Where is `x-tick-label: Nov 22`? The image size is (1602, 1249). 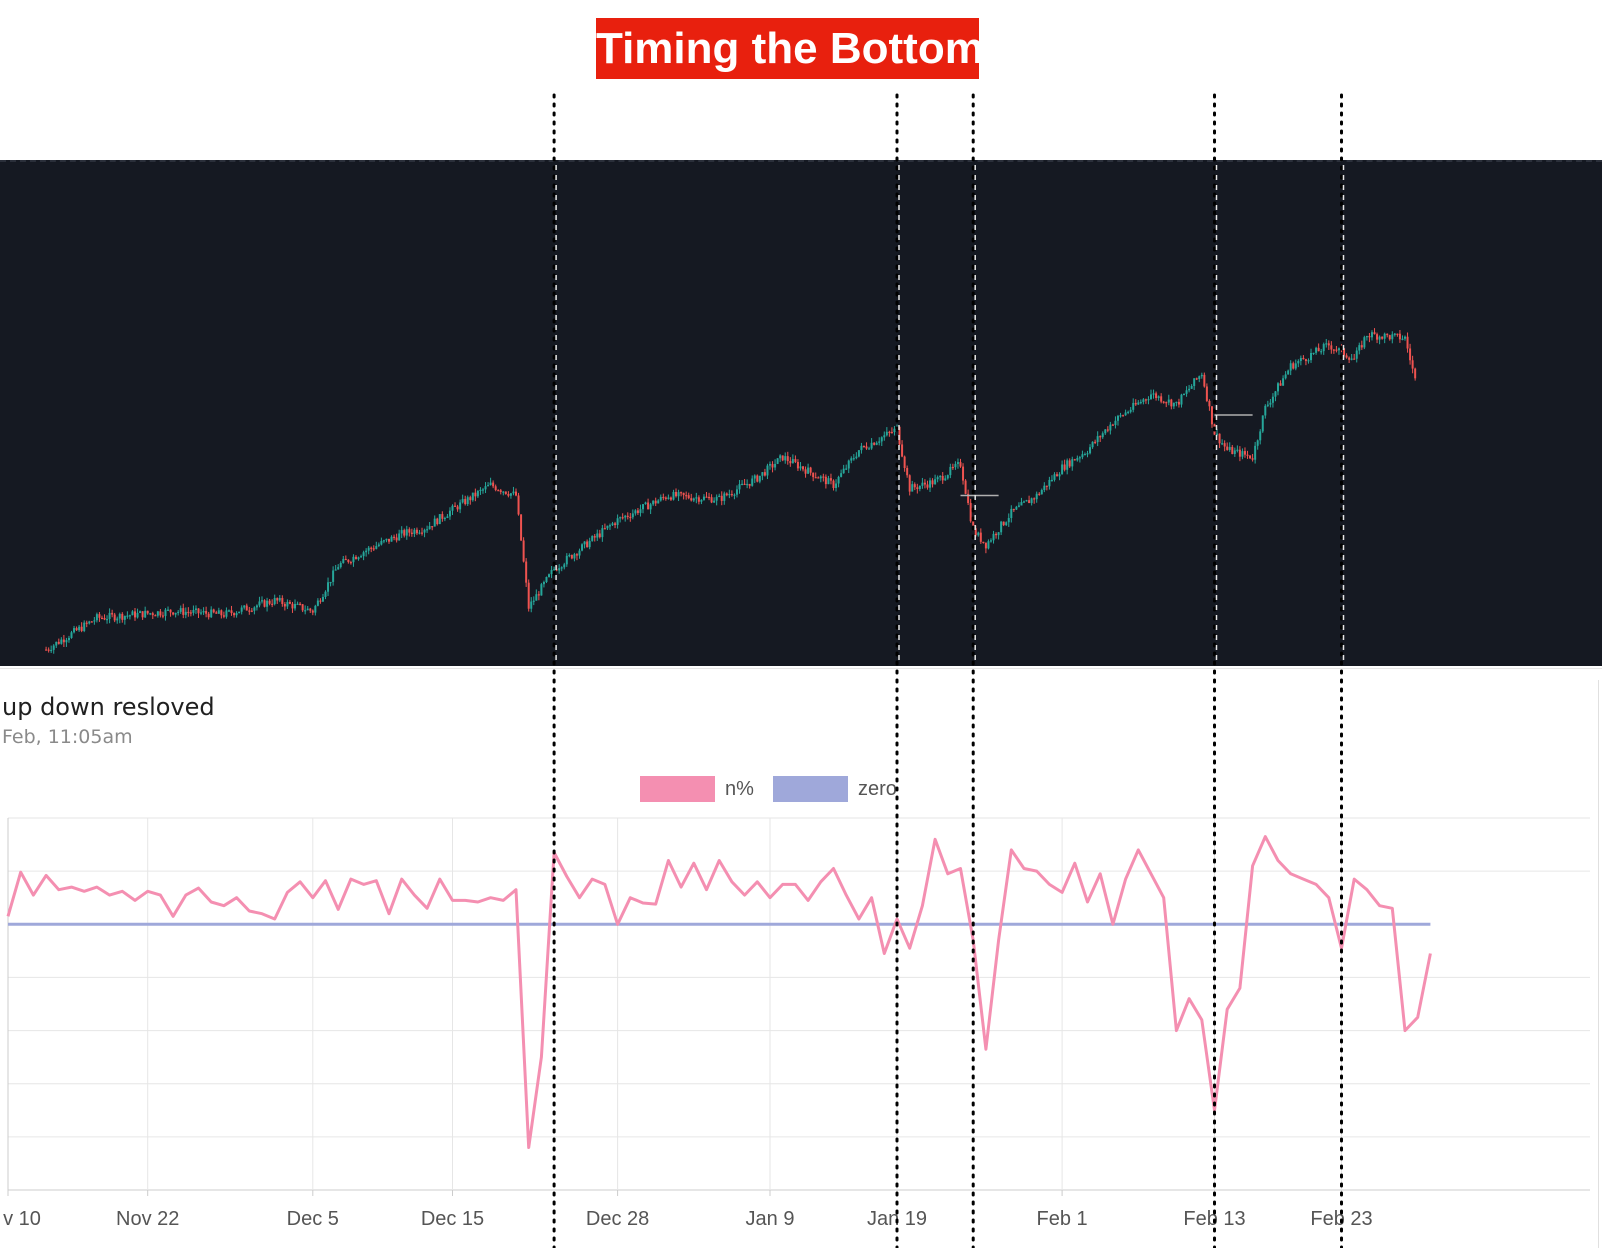 x-tick-label: Nov 22 is located at coordinates (148, 1219).